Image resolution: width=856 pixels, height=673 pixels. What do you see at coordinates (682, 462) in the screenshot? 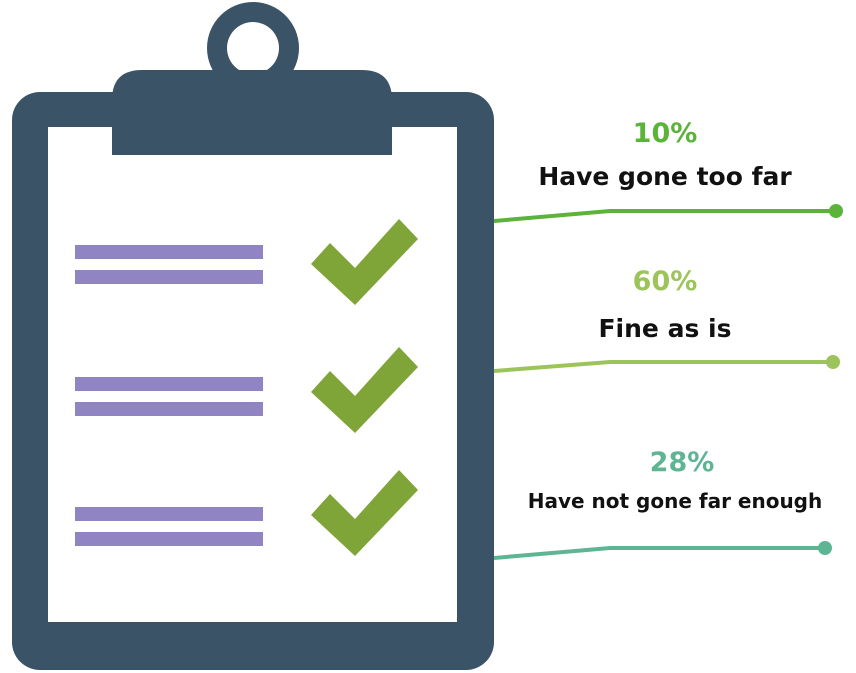
I see `stat-value: 28%` at bounding box center [682, 462].